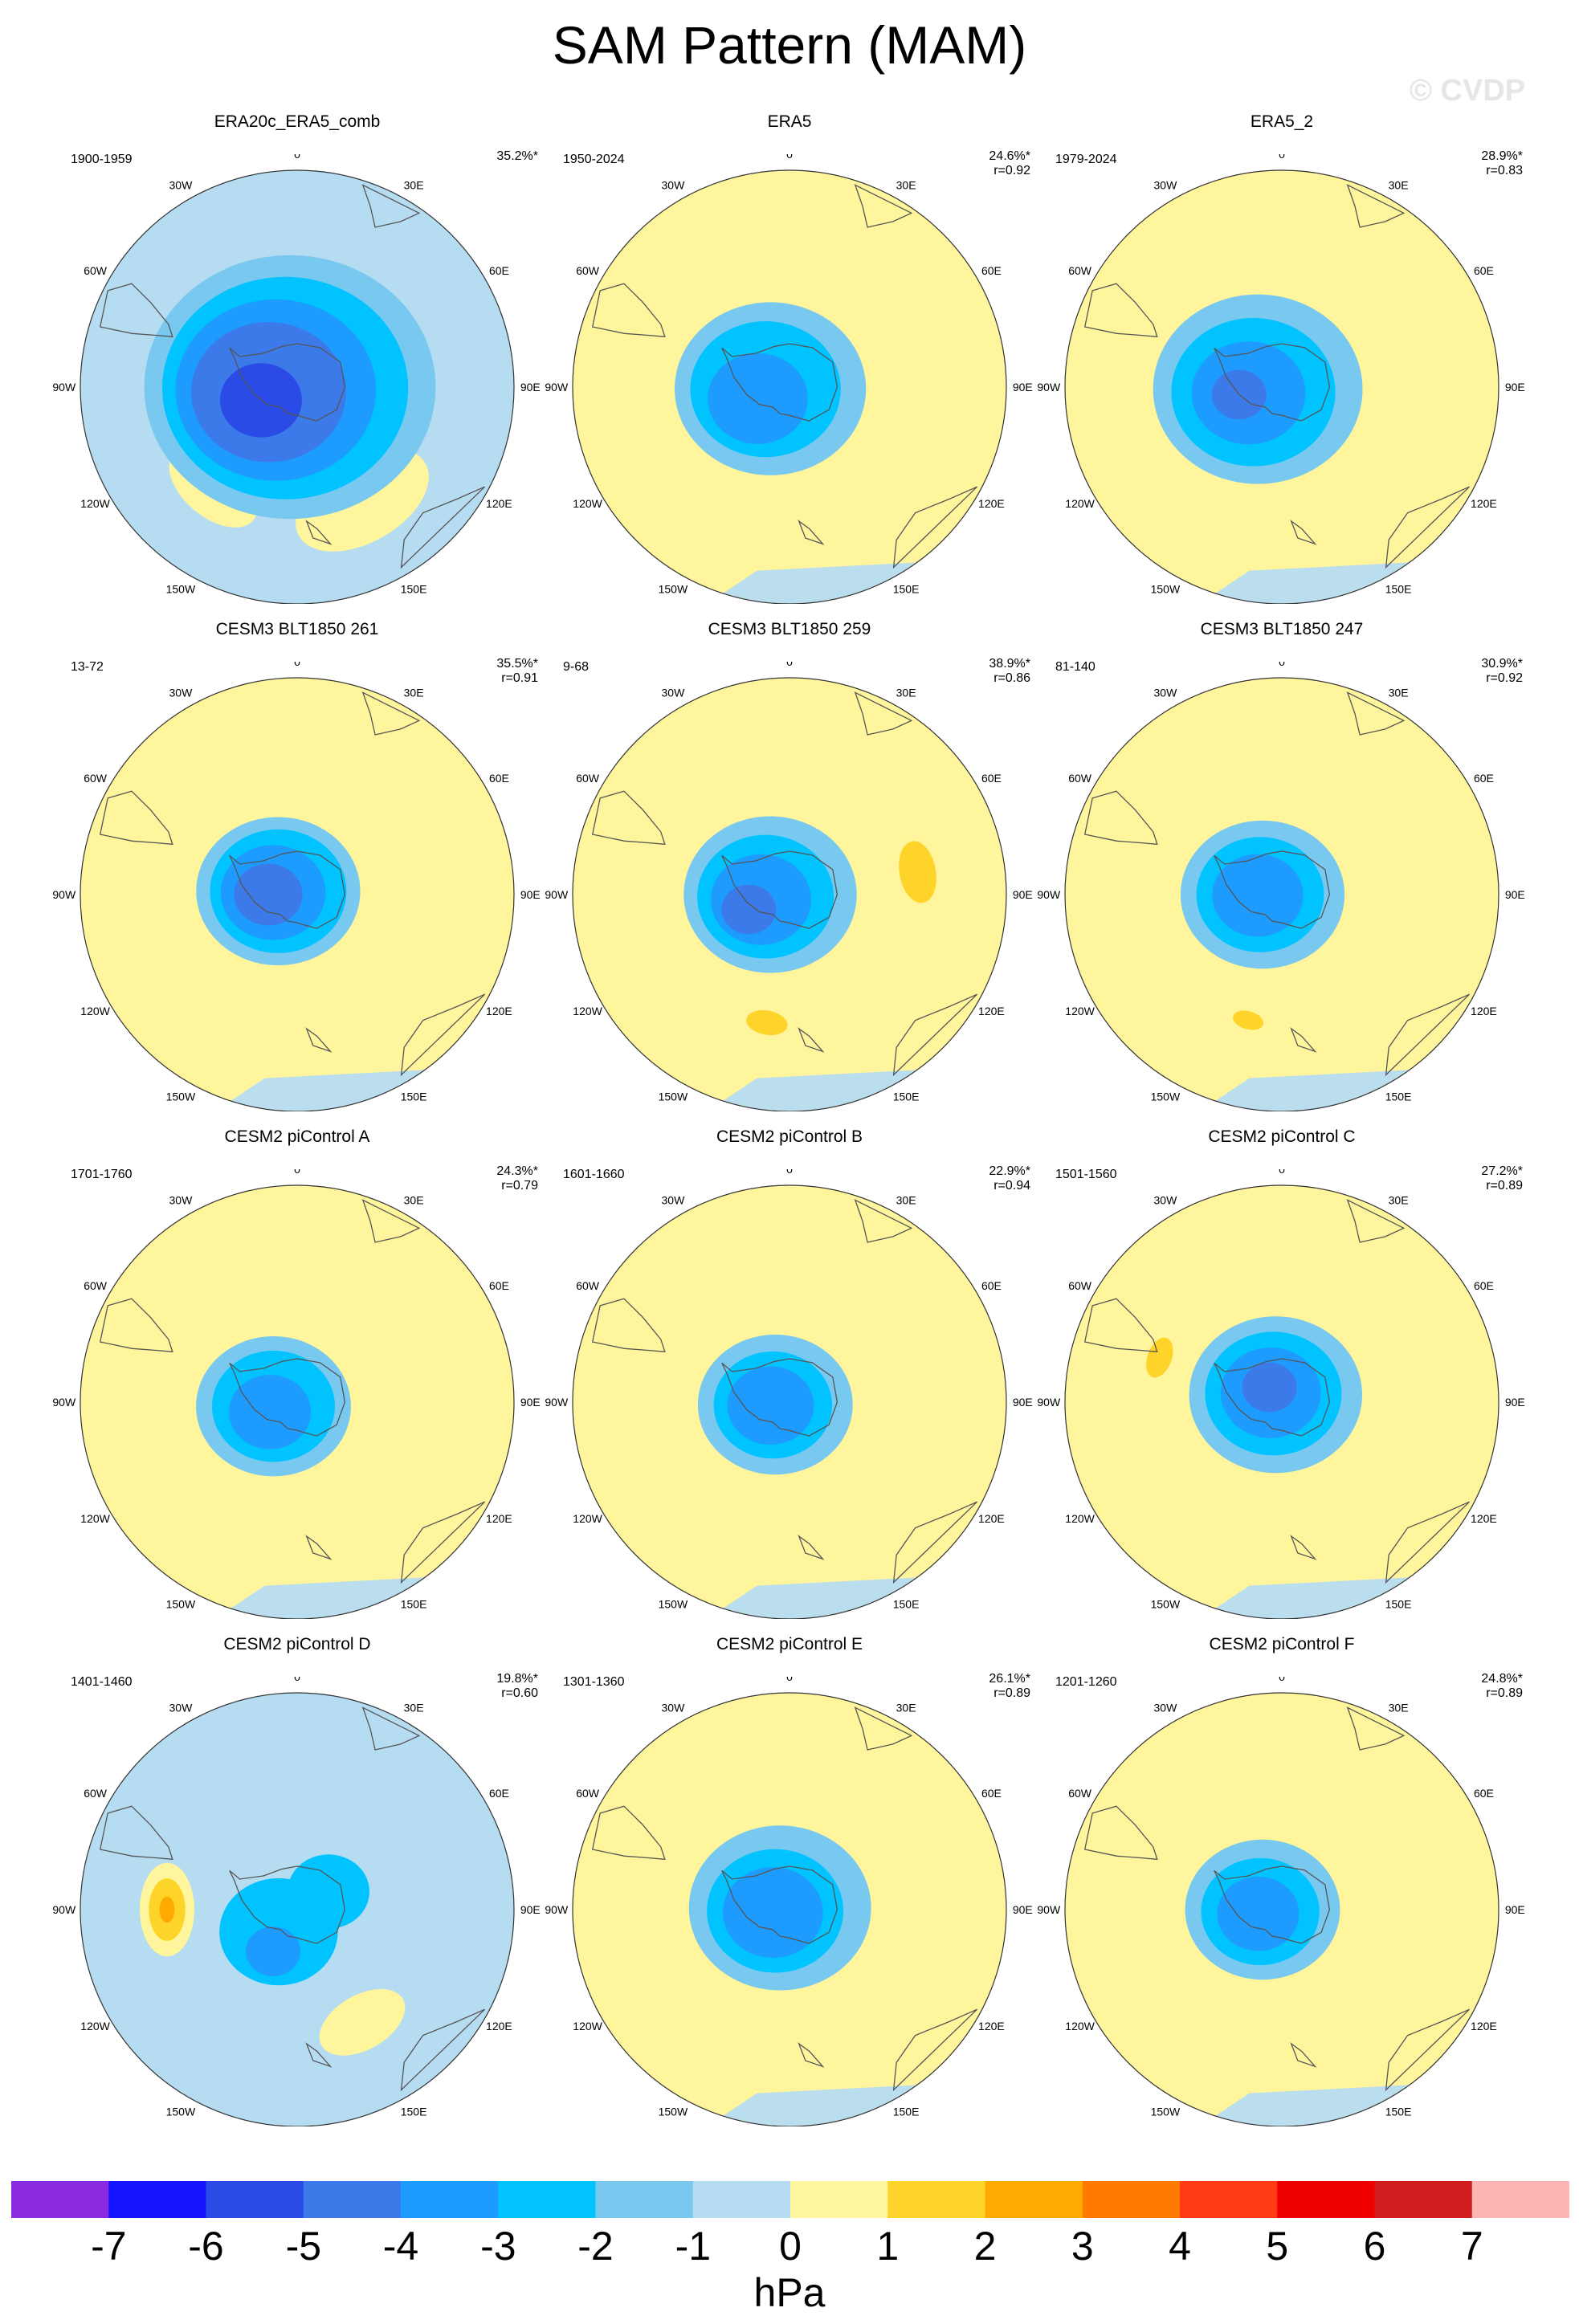 The image size is (1579, 2324). I want to click on panel-variance-explained: 26.1%*, so click(1009, 1679).